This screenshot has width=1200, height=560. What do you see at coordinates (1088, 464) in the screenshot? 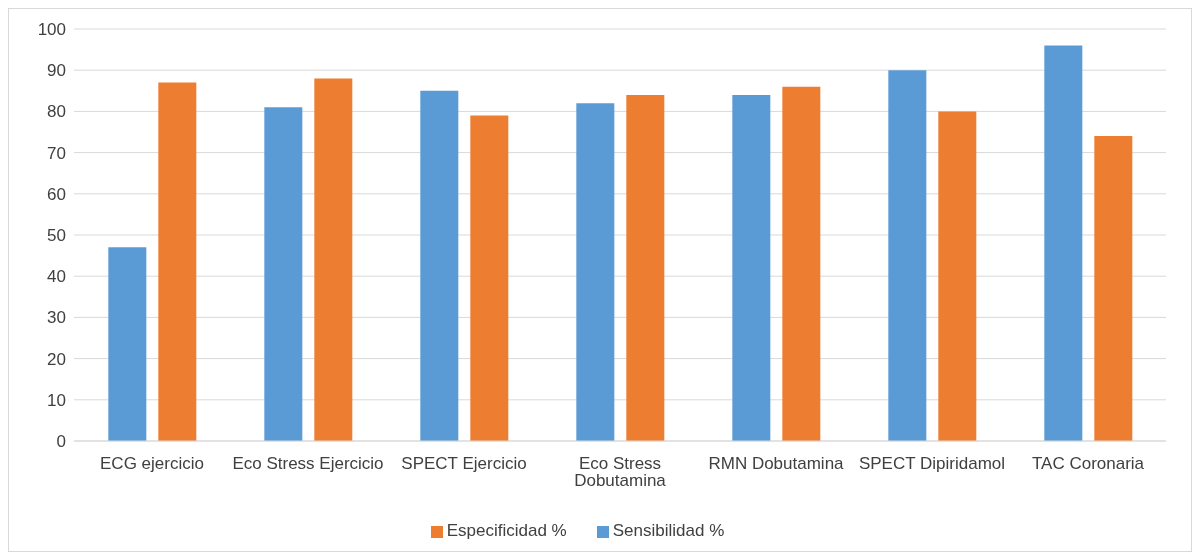
I see `x-tick-label: TAC Coronaria` at bounding box center [1088, 464].